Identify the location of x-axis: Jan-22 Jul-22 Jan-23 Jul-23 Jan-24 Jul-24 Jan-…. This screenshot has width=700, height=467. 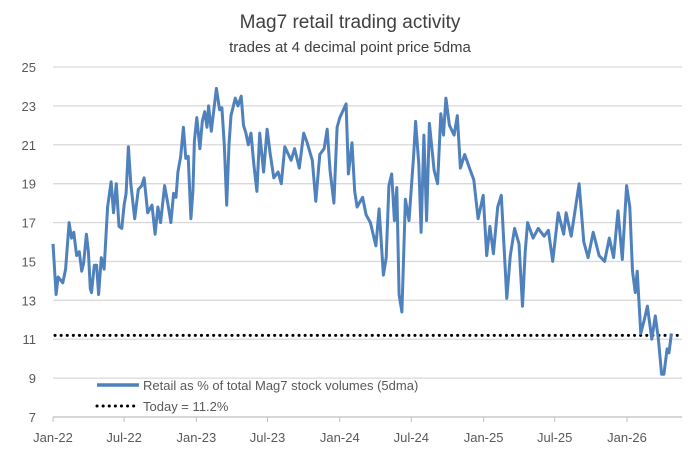
(340, 431).